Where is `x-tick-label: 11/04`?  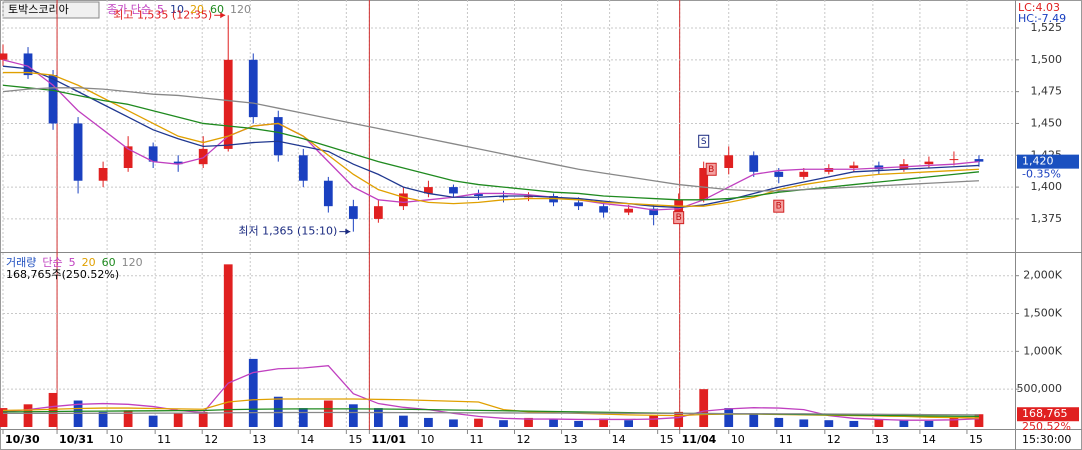 x-tick-label: 11/04 is located at coordinates (699, 439).